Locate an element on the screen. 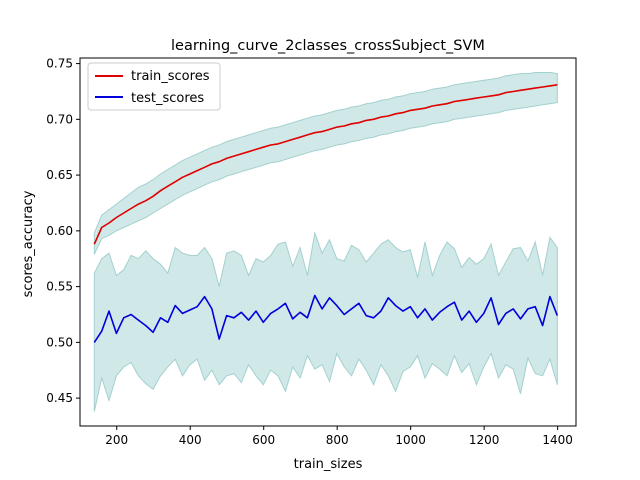 The image size is (640, 480). x-axis-label: train_sizes is located at coordinates (328, 464).